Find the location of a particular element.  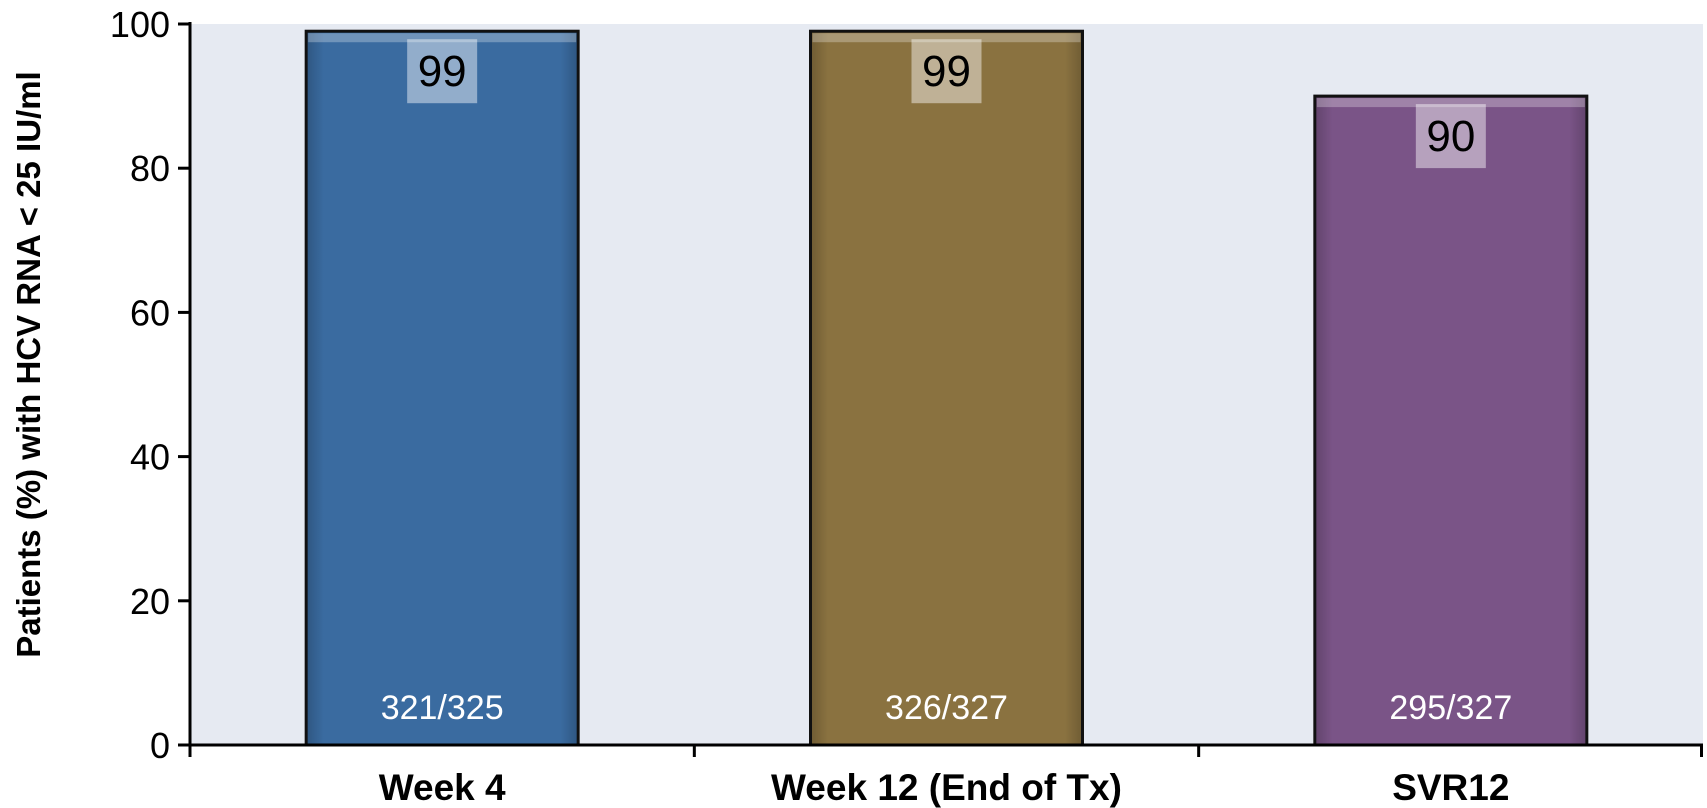

y-axis-title: Patients (%) with HCV RNA < 25 IU/ml is located at coordinates (28, 364).